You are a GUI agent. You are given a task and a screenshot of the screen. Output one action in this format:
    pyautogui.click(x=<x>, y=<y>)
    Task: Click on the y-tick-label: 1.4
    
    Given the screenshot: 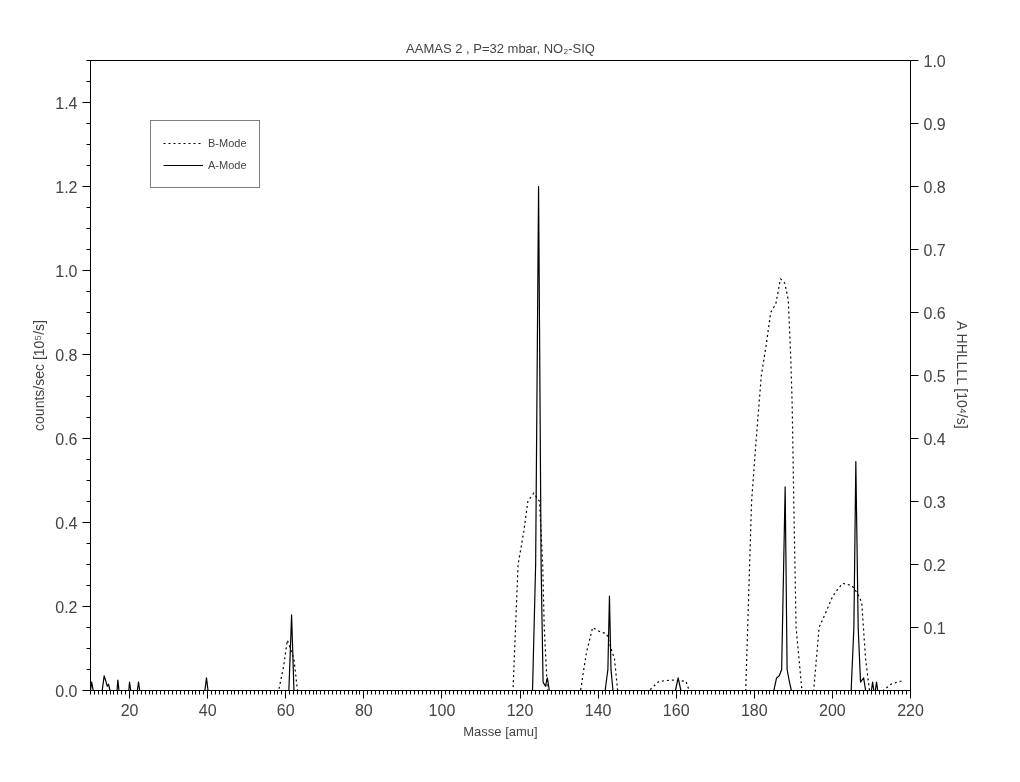 What is the action you would take?
    pyautogui.click(x=66, y=103)
    